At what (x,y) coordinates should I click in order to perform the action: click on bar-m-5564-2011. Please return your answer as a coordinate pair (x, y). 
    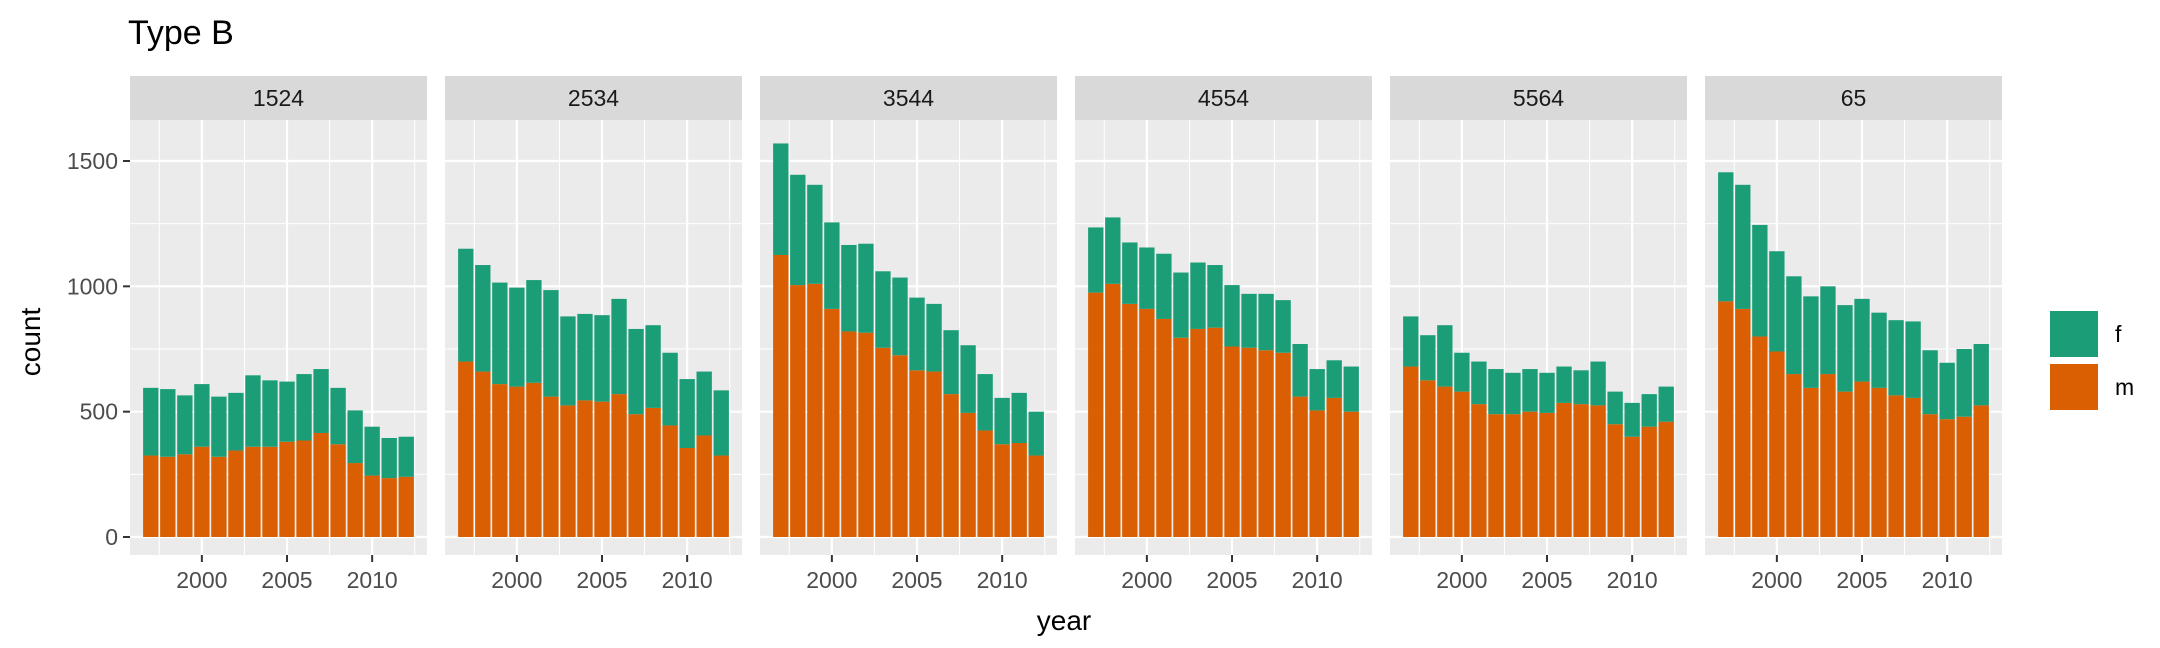
    Looking at the image, I should click on (1649, 481).